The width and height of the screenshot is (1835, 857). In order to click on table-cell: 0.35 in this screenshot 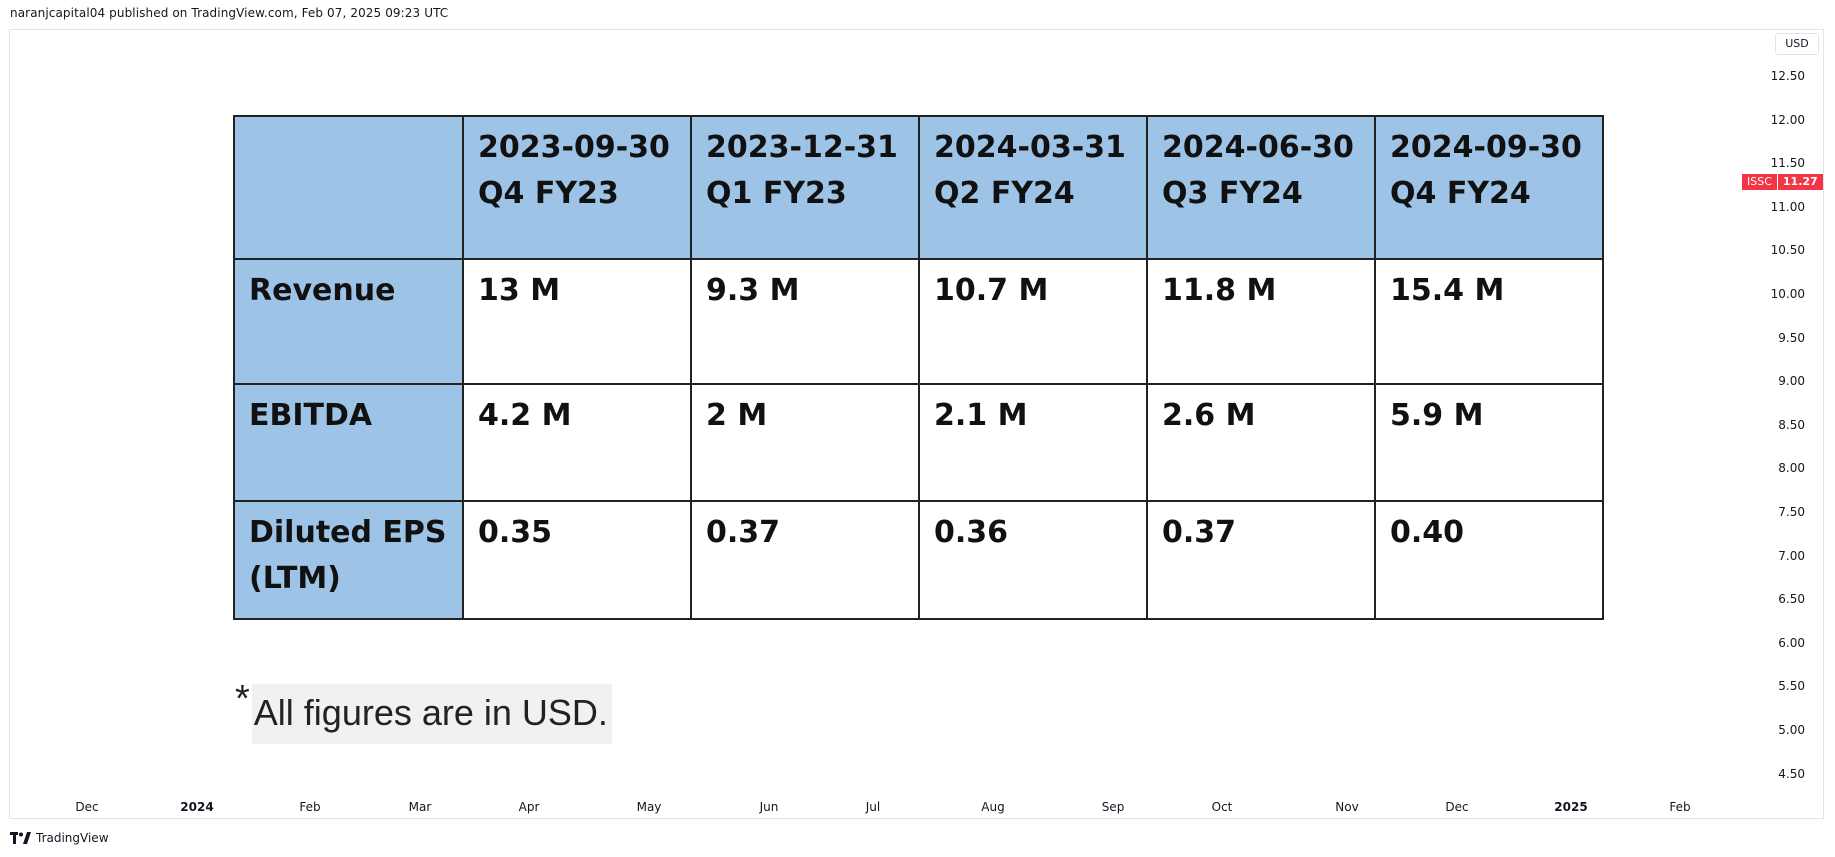, I will do `click(577, 560)`.